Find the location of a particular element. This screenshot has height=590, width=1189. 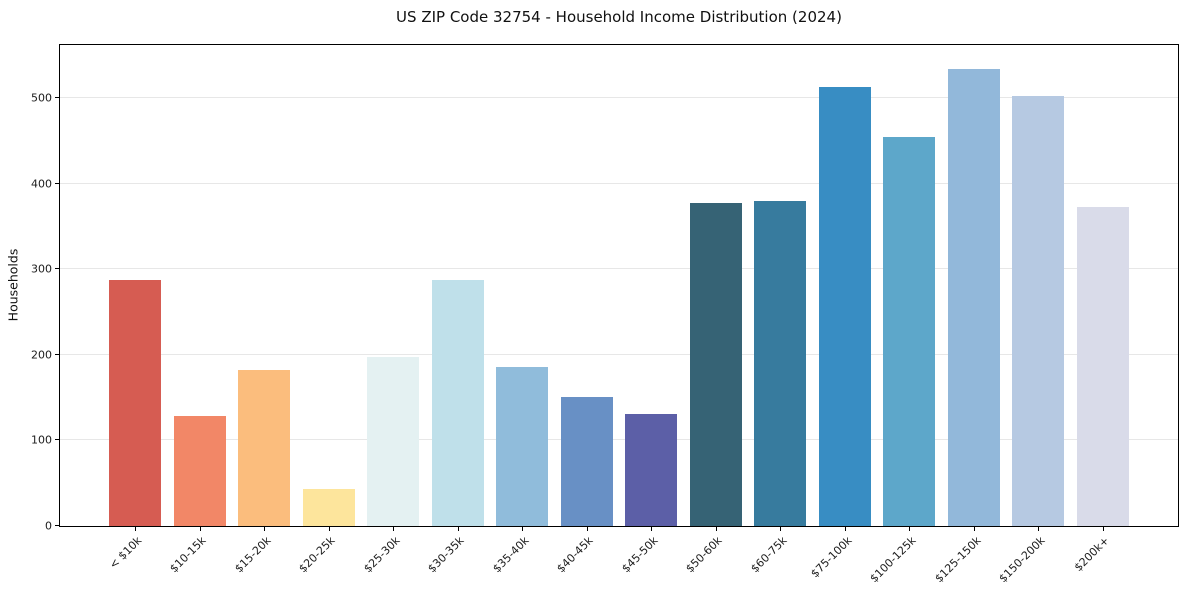

bar-slot: $150-200k is located at coordinates (1030, 315).